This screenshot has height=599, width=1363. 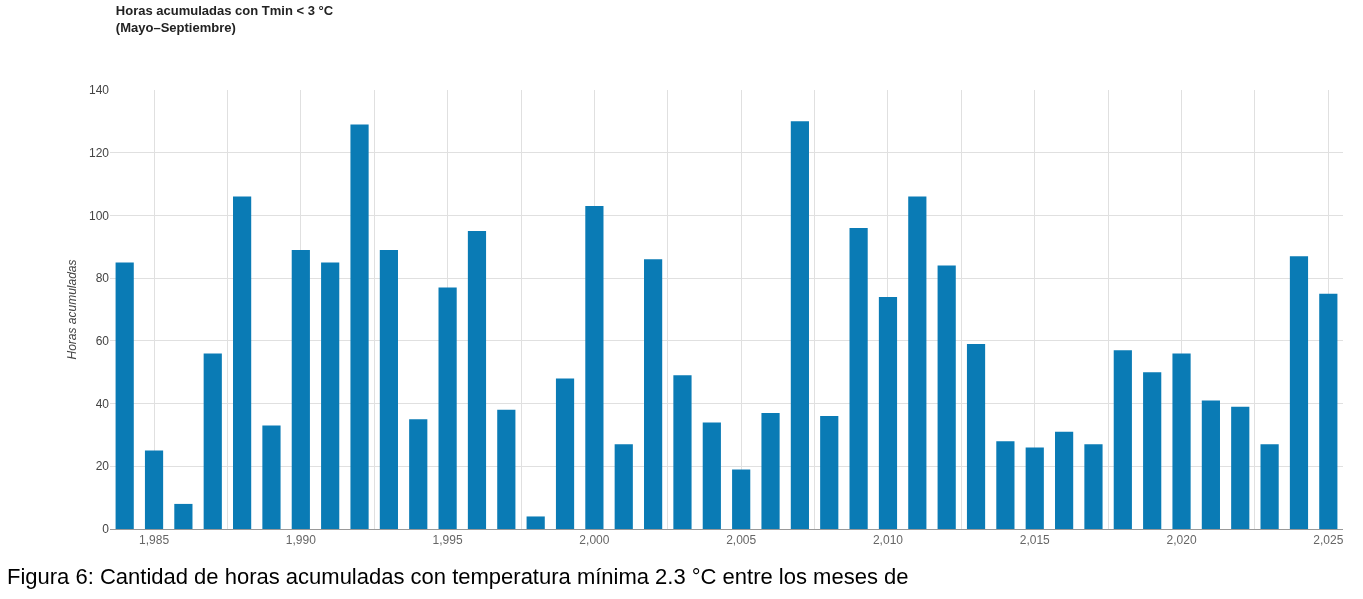 What do you see at coordinates (301, 540) in the screenshot?
I see `x-tick-label: 1,990` at bounding box center [301, 540].